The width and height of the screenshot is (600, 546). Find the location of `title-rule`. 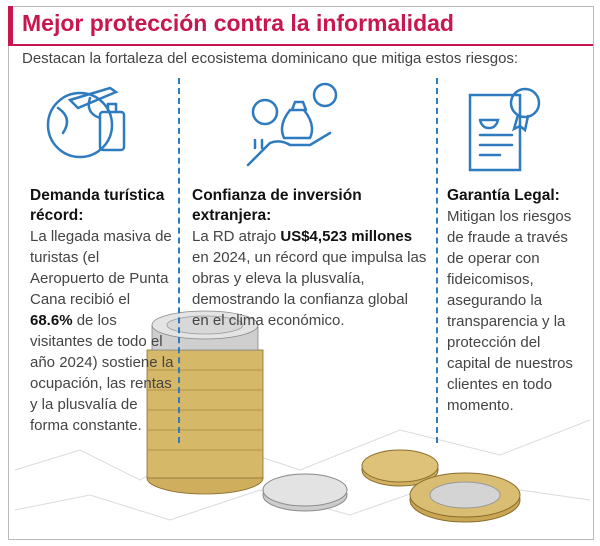

title-rule is located at coordinates (300, 45).